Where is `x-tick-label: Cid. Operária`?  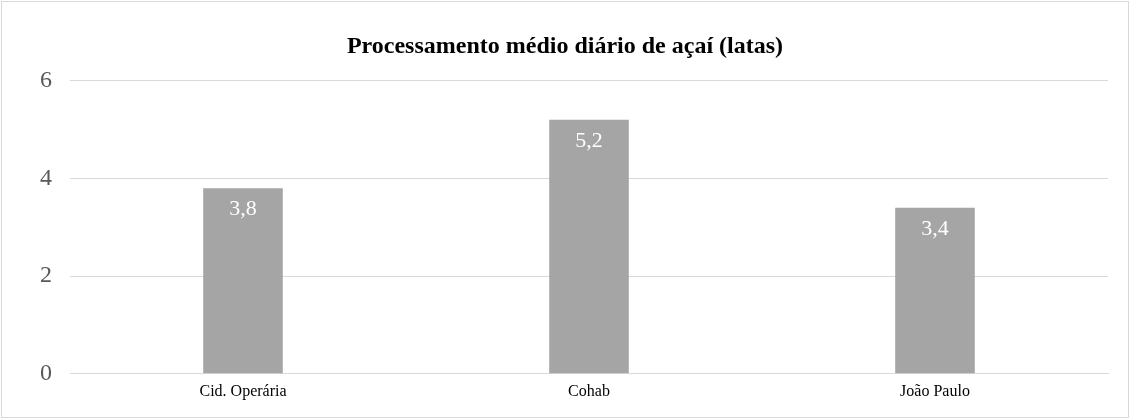 x-tick-label: Cid. Operária is located at coordinates (243, 390).